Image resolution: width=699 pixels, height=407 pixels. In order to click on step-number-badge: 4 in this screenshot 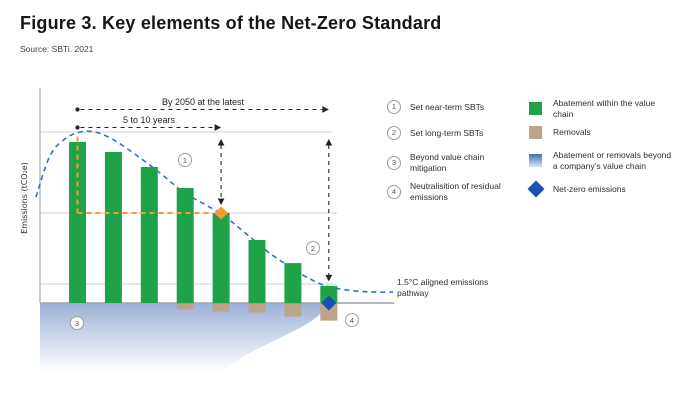, I will do `click(394, 191)`.